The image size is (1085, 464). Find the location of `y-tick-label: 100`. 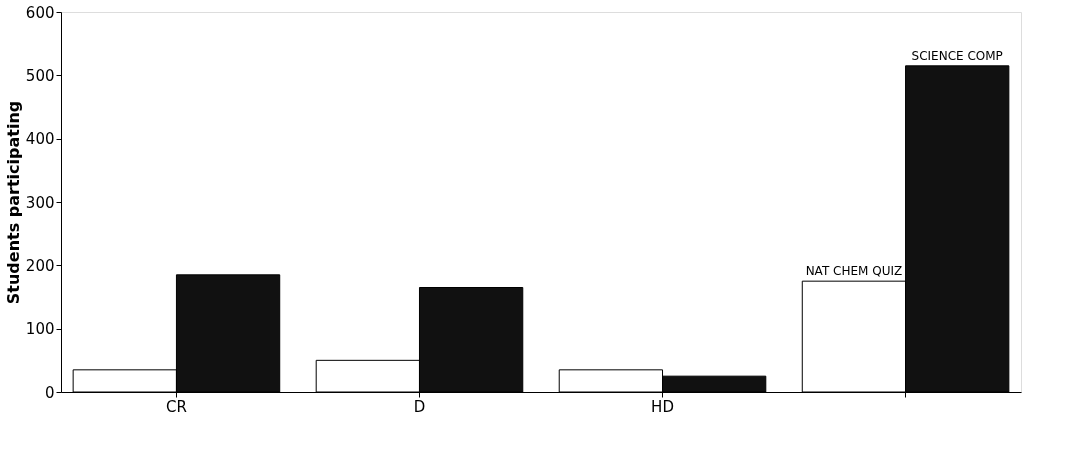

y-tick-label: 100 is located at coordinates (40, 329).